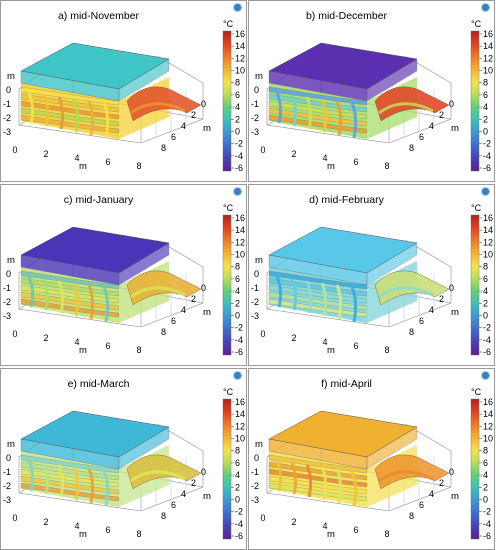  What do you see at coordinates (228, 24) in the screenshot?
I see `colorbar-unit-label: °C` at bounding box center [228, 24].